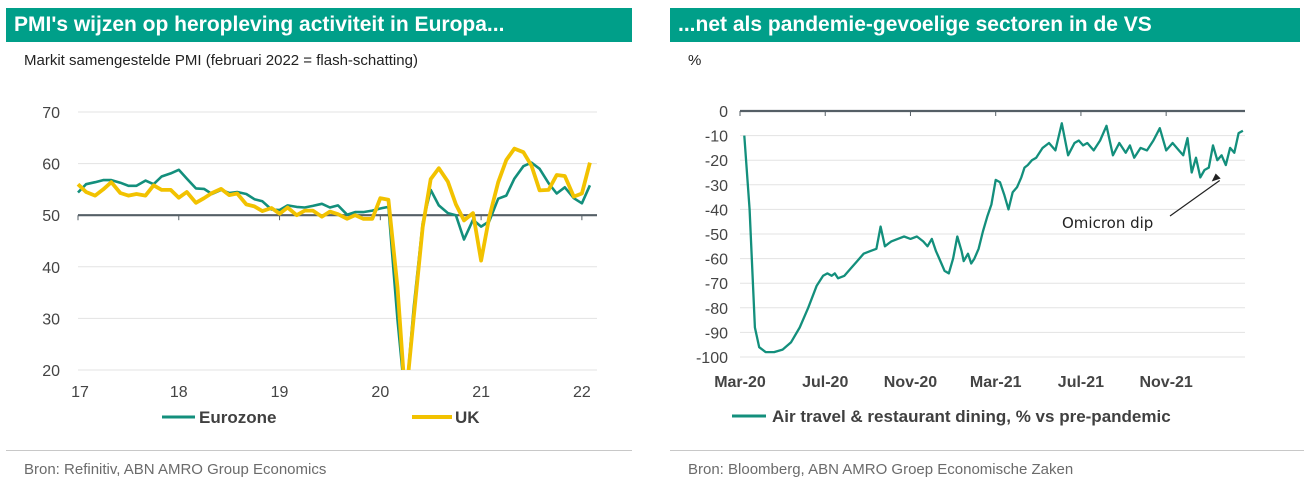  I want to click on right-y-tick-label: -70, so click(716, 284).